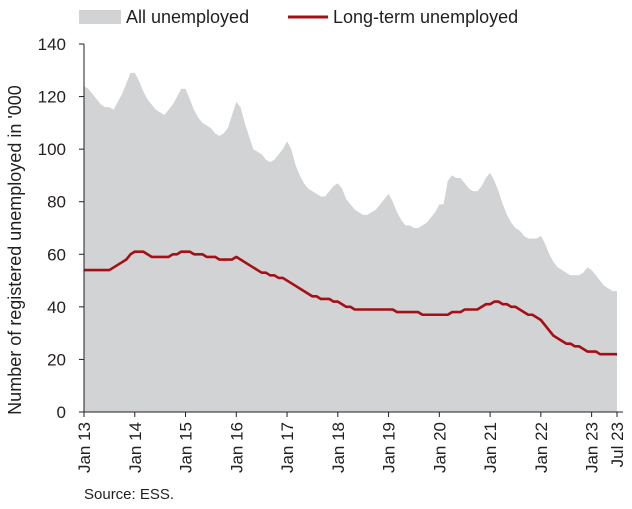 Image resolution: width=632 pixels, height=509 pixels. Describe the element at coordinates (56, 307) in the screenshot. I see `y-tick-label: 40` at that location.